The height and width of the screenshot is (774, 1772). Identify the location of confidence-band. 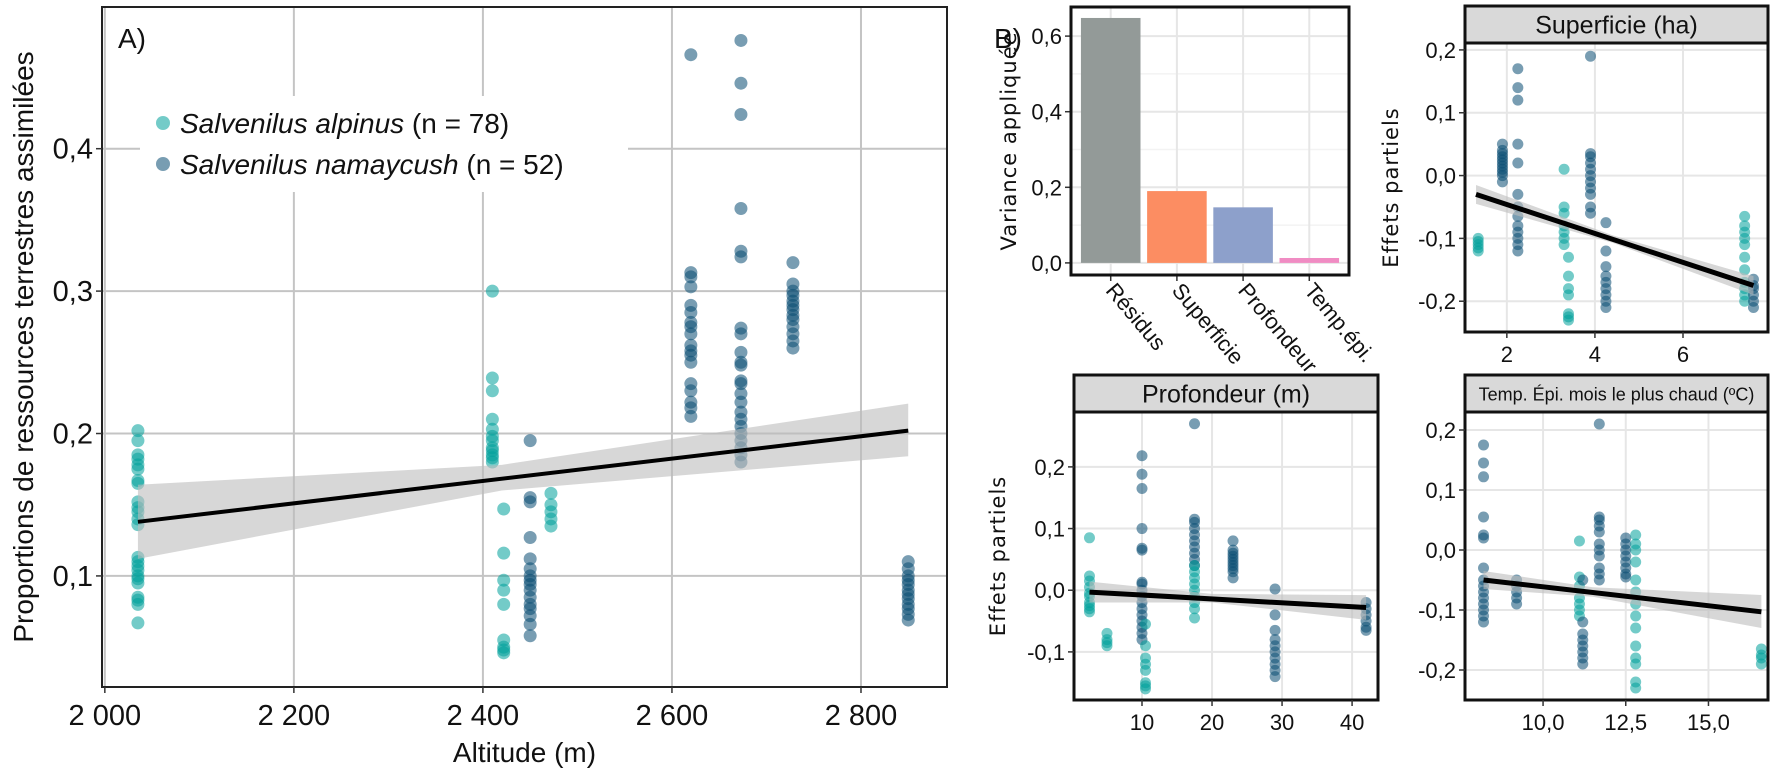
(523, 481).